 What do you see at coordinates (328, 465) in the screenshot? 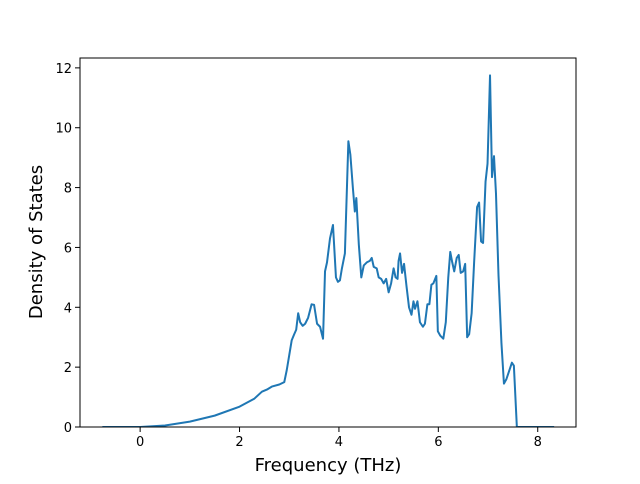
I see `x-axis-label: Frequency (THz)` at bounding box center [328, 465].